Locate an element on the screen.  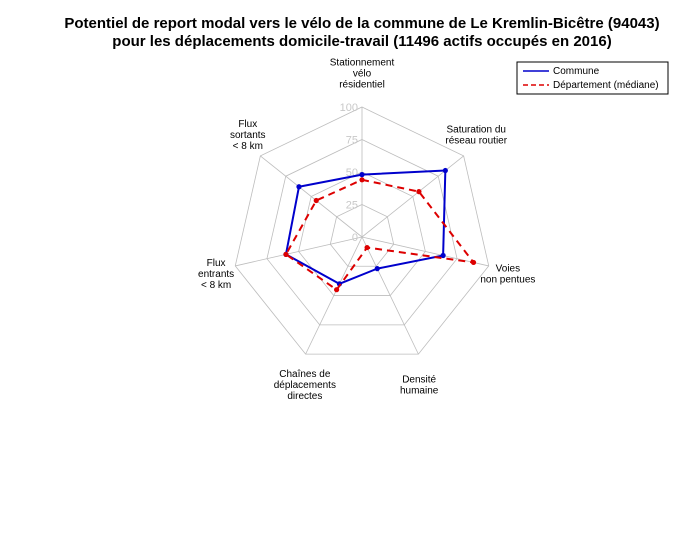
axis-label-line: déplacements is located at coordinates (305, 385).